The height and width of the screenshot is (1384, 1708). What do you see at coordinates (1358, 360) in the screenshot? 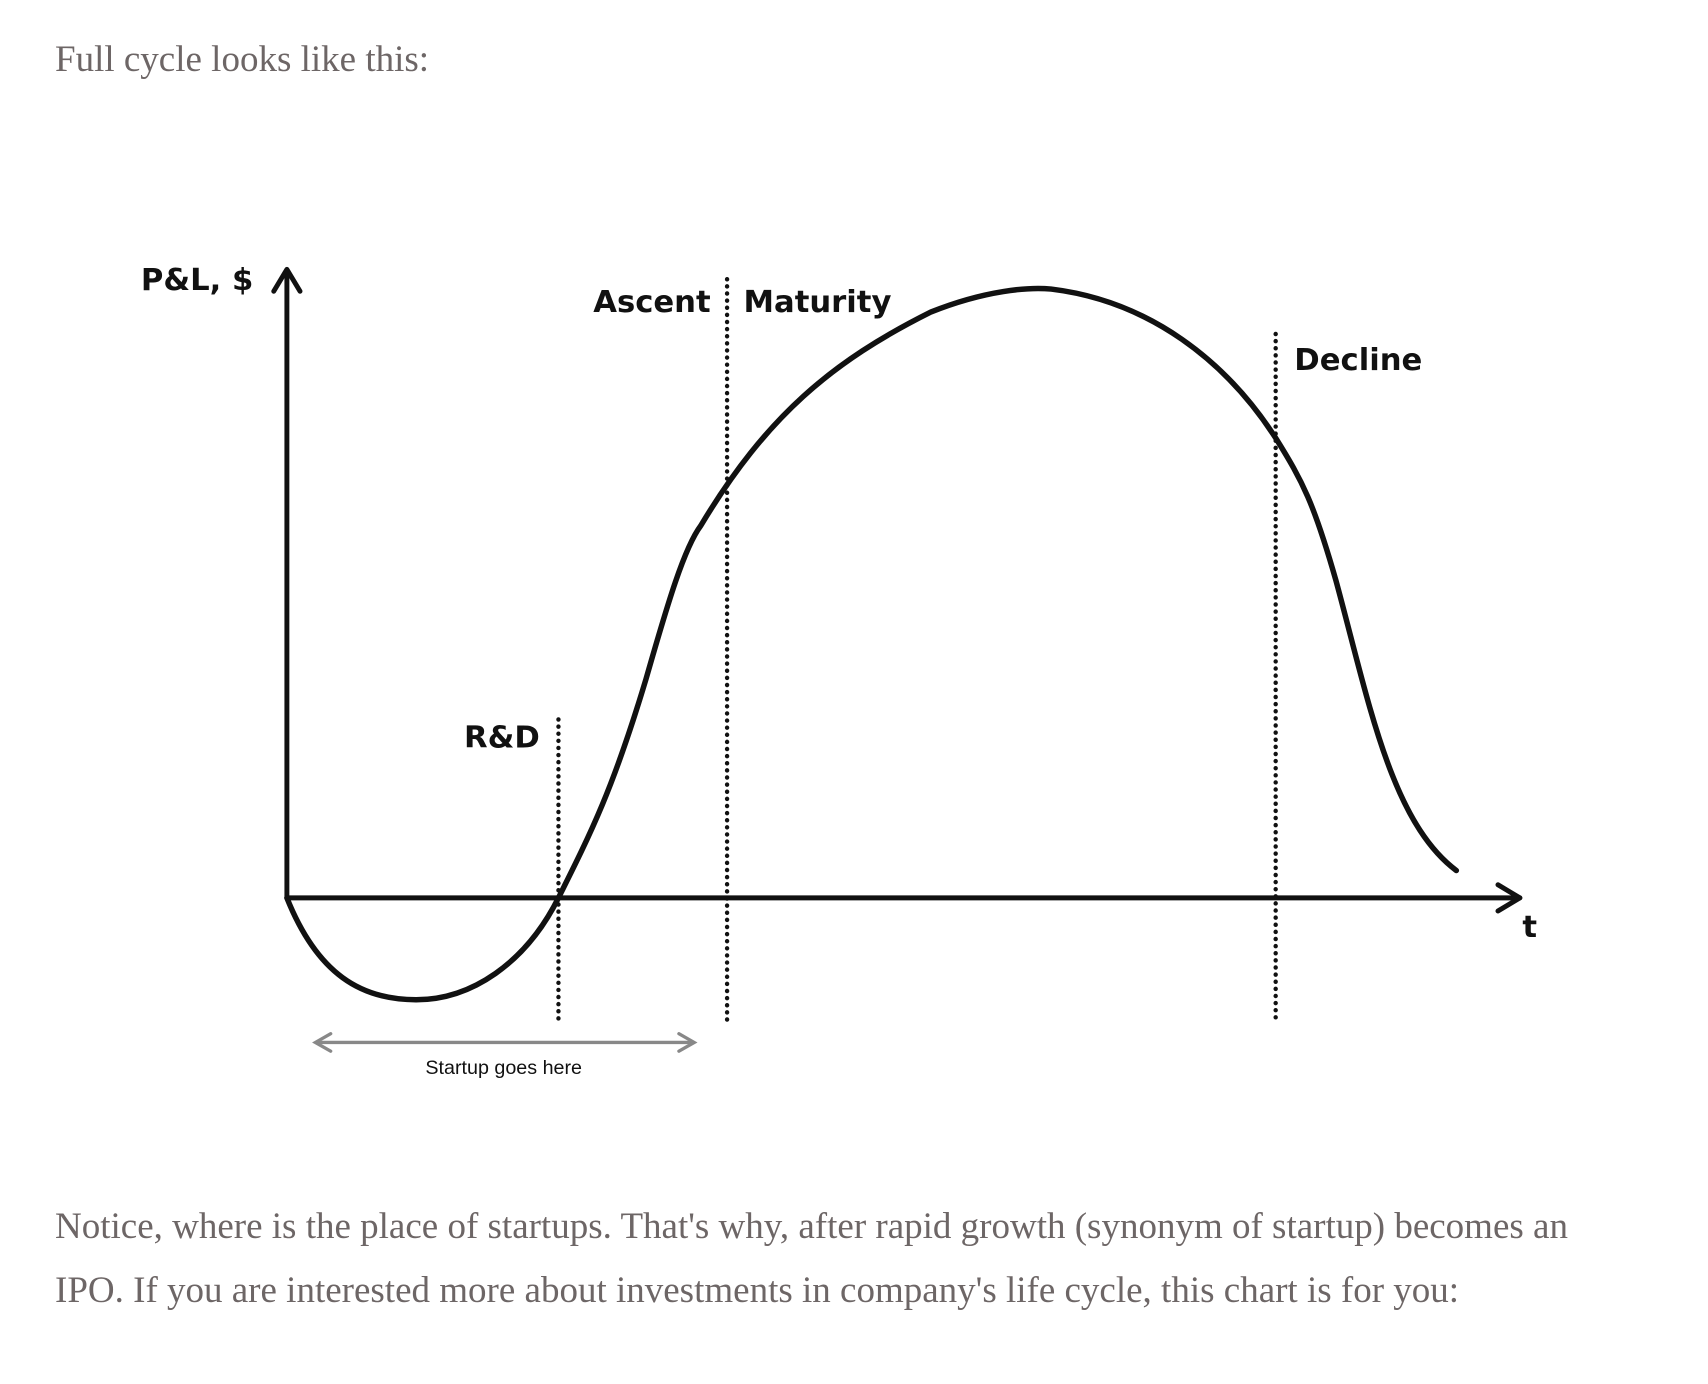
I see `phase-label: Decline` at bounding box center [1358, 360].